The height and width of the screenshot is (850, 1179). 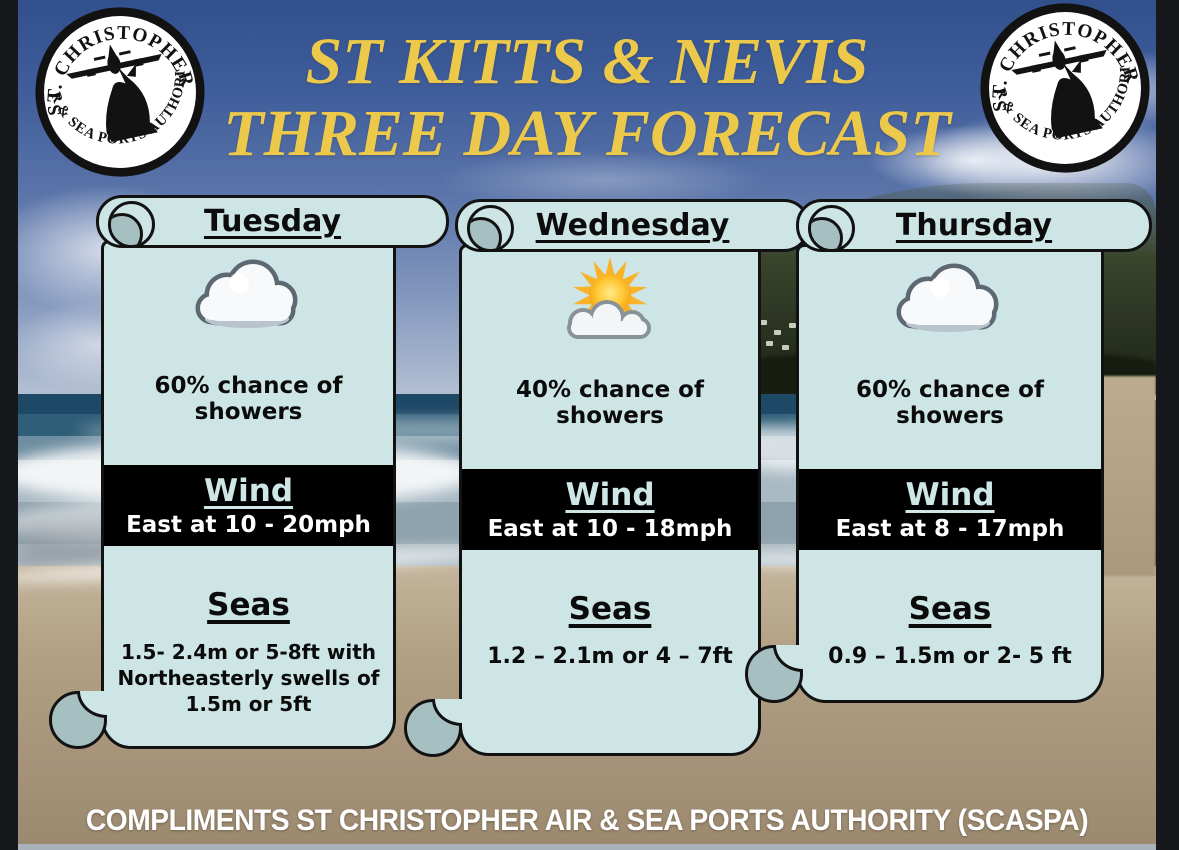 I want to click on bottom-edge-strip, so click(x=587, y=847).